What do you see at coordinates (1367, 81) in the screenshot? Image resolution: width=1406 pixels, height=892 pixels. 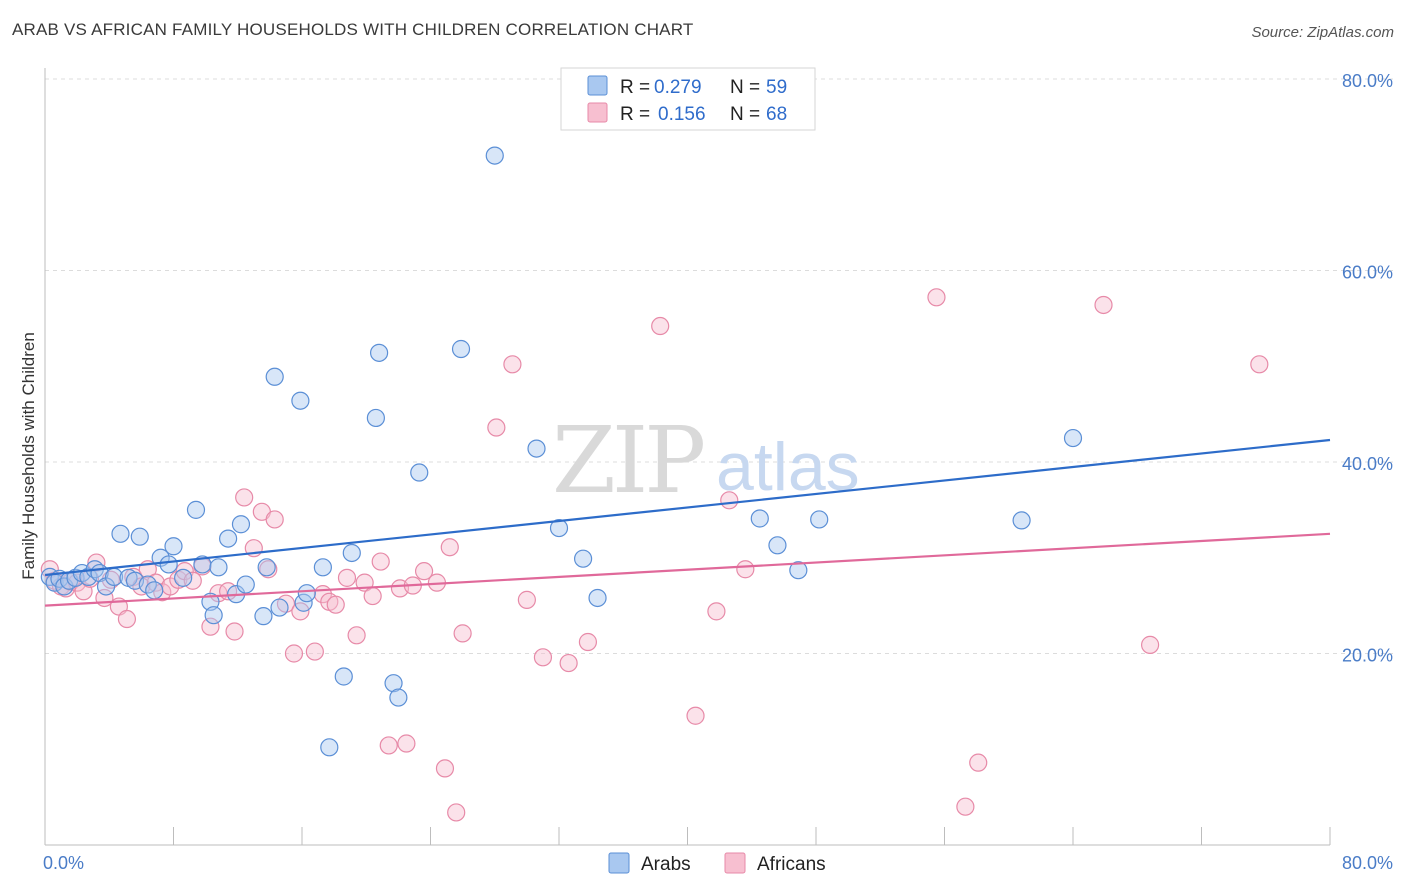 I see `y-tick-label: 80.0%` at bounding box center [1367, 81].